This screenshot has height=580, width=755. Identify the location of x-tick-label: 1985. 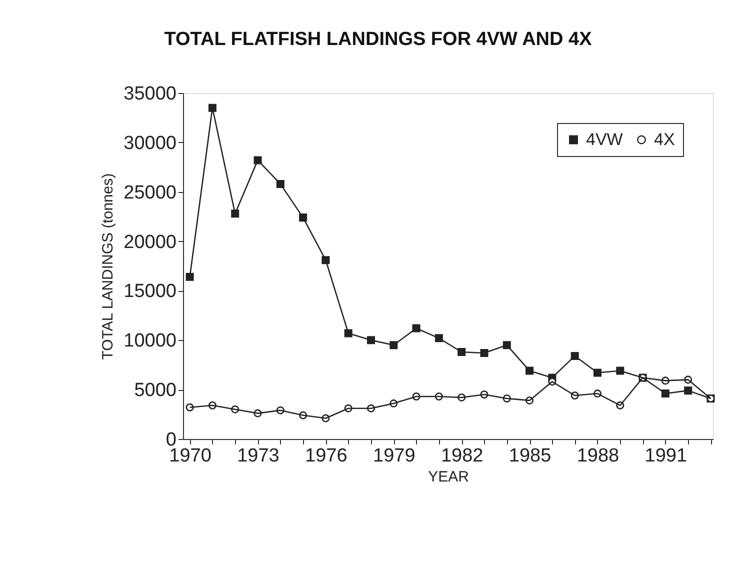
(530, 456).